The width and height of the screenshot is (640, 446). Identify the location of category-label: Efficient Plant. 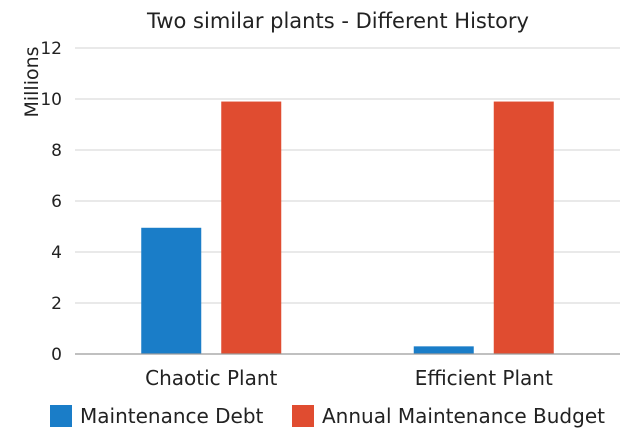
(484, 378).